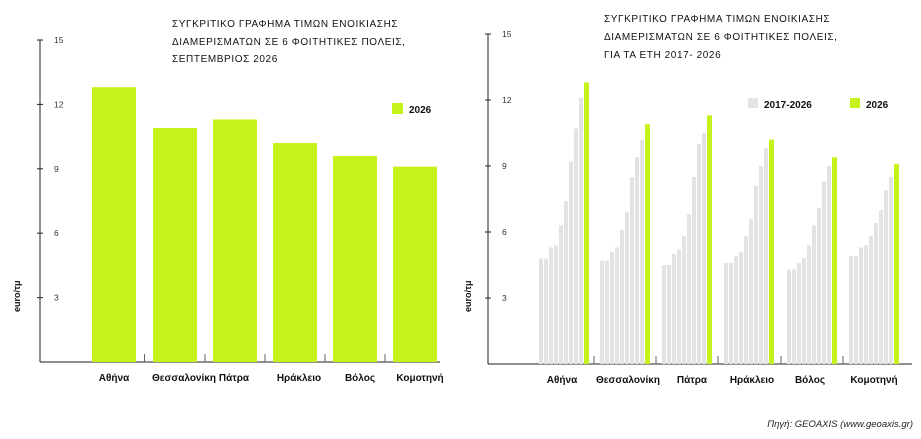 The height and width of the screenshot is (439, 921). What do you see at coordinates (818, 104) in the screenshot?
I see `right-legend: 2017-2026 2026` at bounding box center [818, 104].